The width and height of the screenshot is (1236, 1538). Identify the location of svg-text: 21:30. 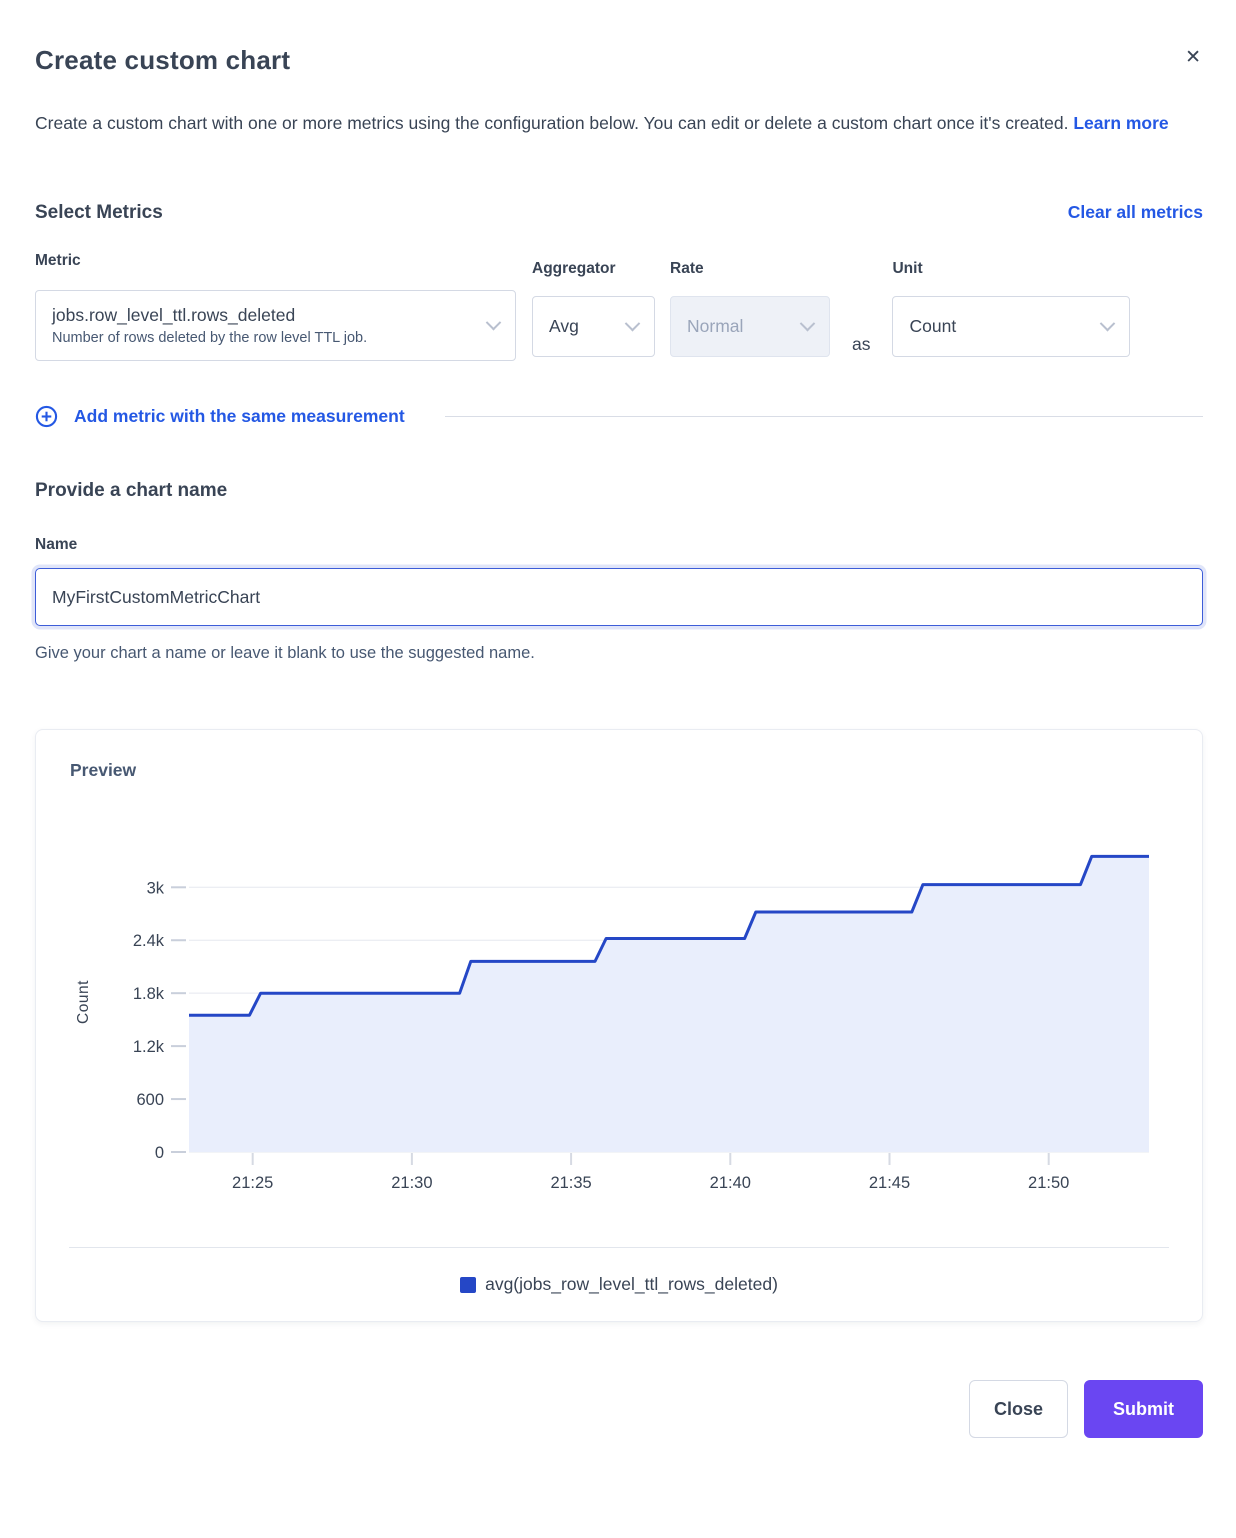
(411, 1183).